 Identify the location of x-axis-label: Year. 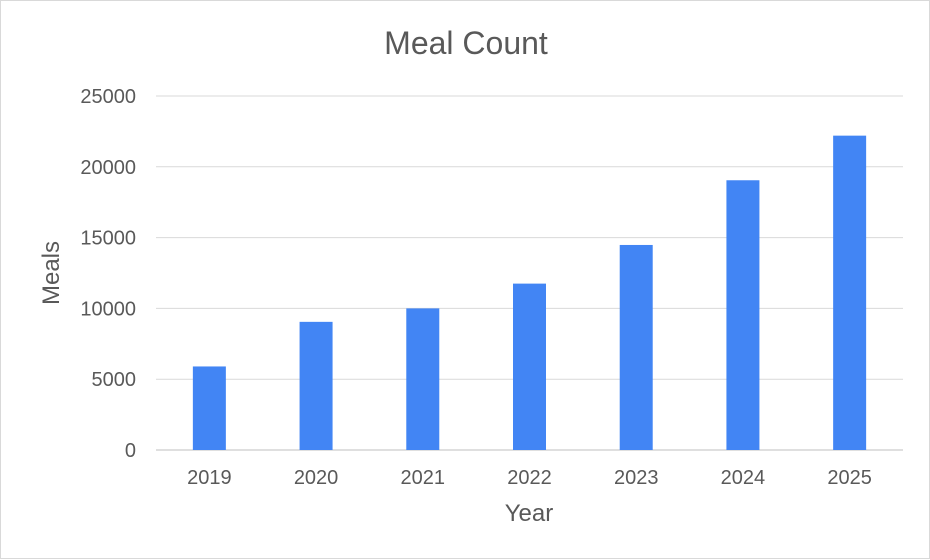
(529, 513).